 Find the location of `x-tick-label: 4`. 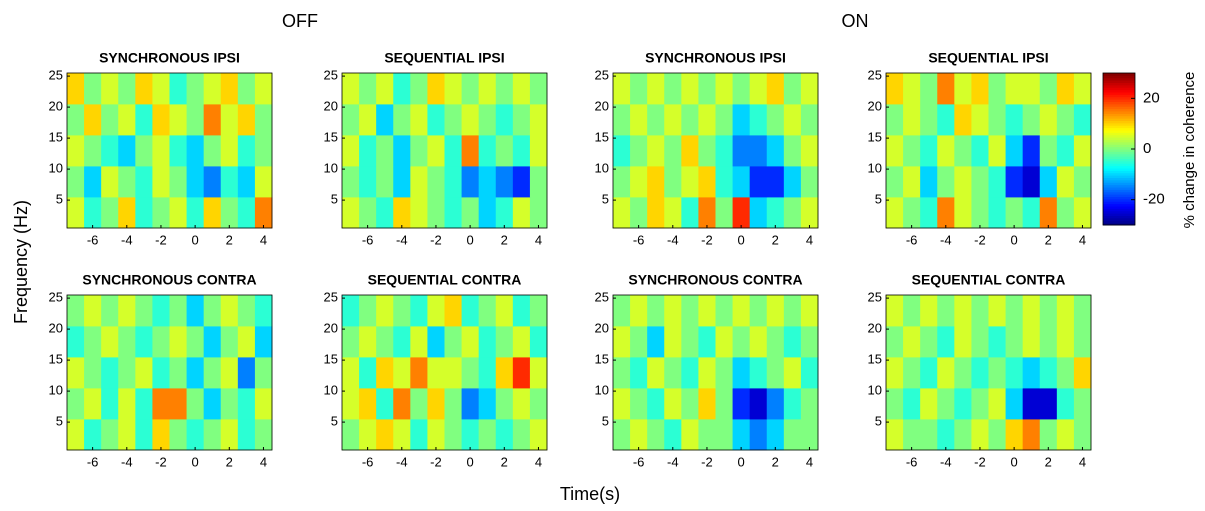

x-tick-label: 4 is located at coordinates (1082, 239).